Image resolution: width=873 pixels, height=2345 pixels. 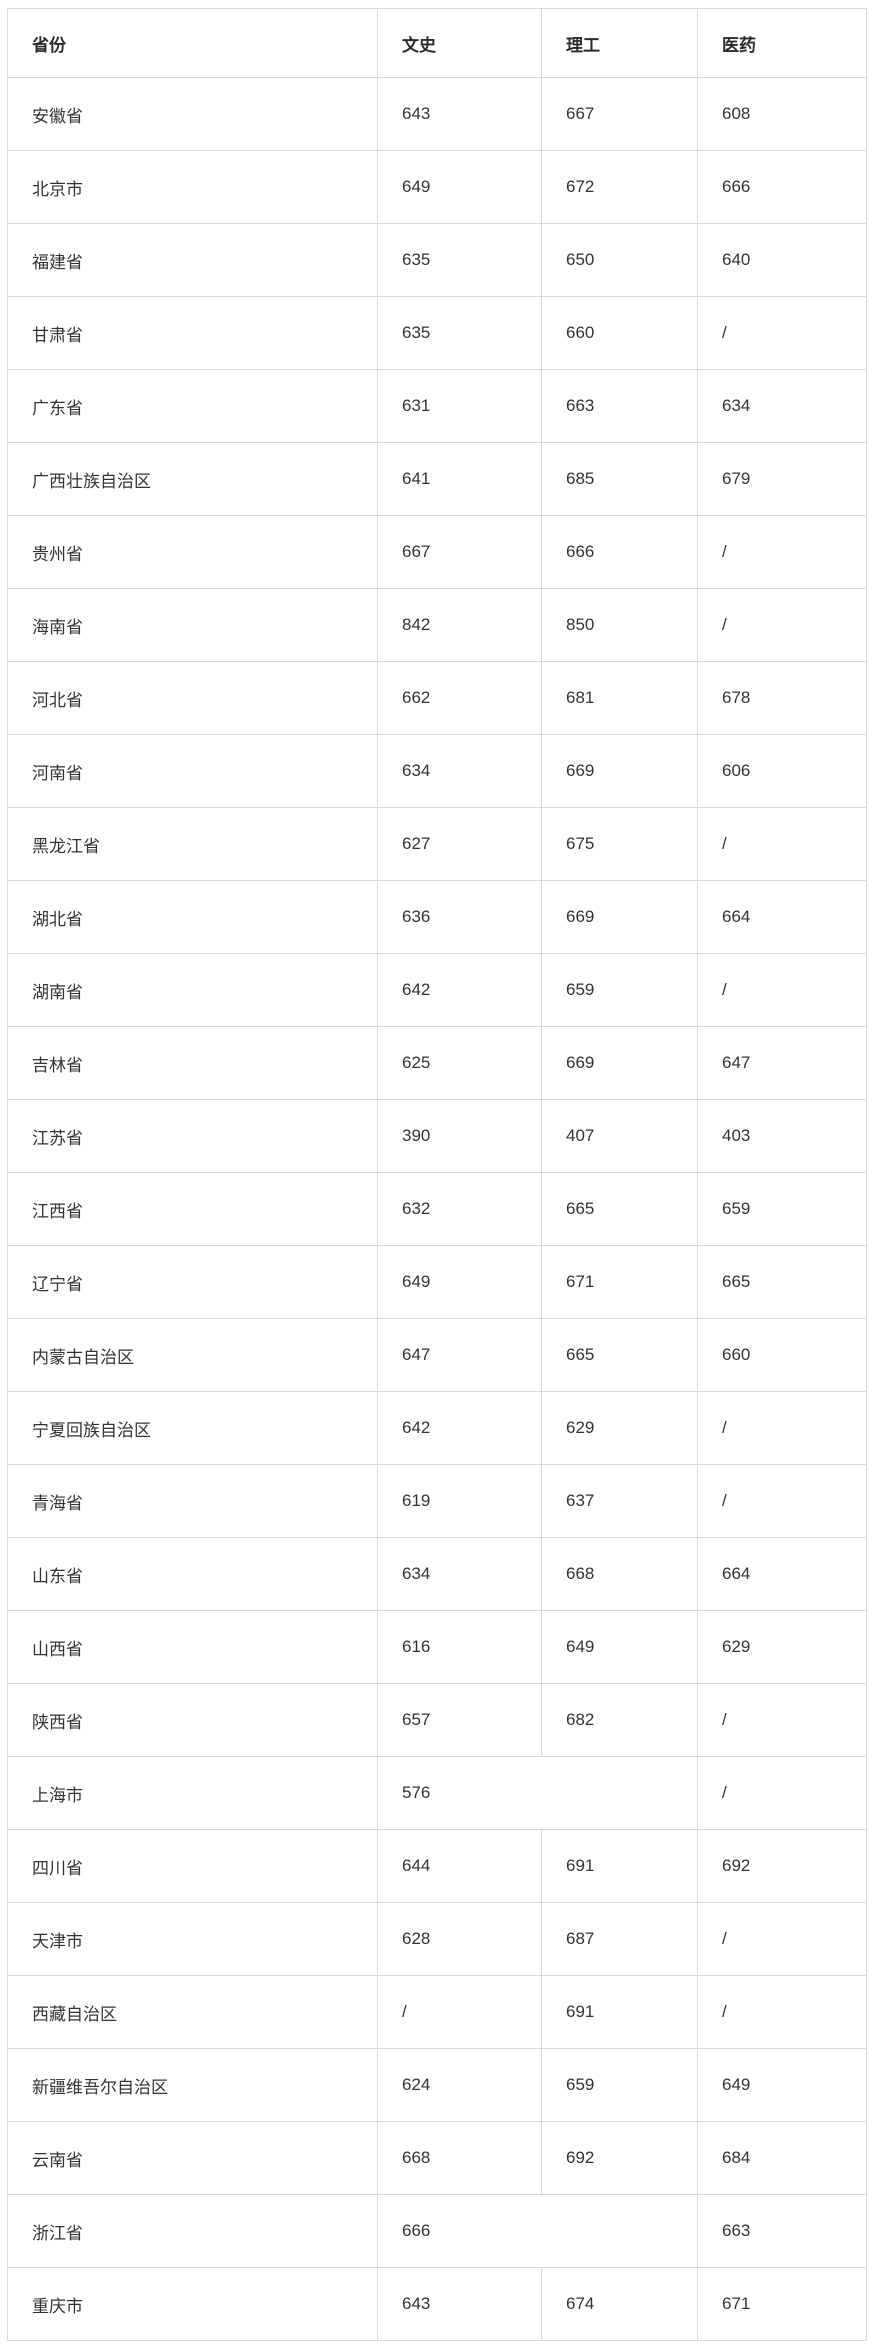 I want to click on province-cell: 北京市, so click(x=192, y=187).